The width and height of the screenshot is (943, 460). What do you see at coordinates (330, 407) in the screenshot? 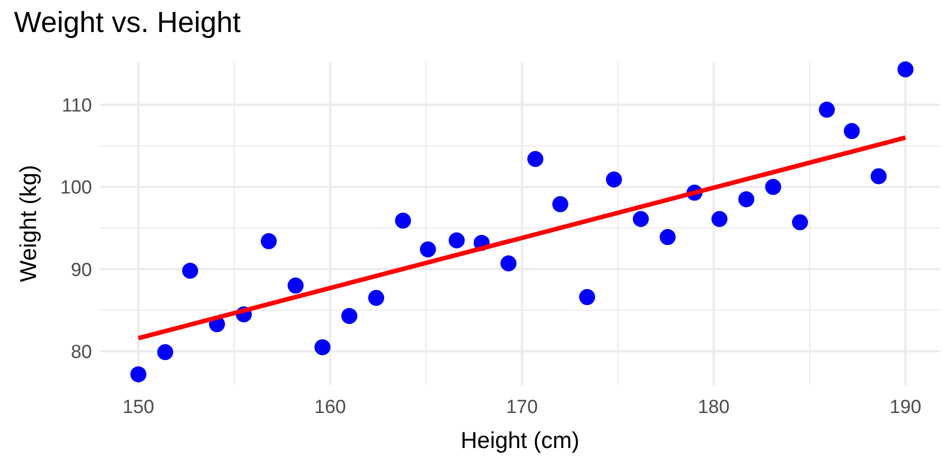
I see `x-tick-label: 160` at bounding box center [330, 407].